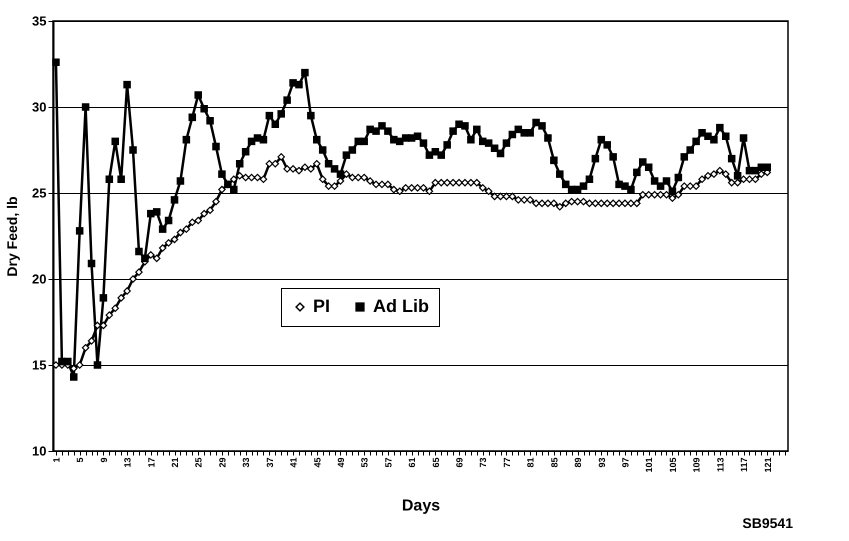 The width and height of the screenshot is (849, 541). I want to click on x-tick-label: 37, so click(269, 463).